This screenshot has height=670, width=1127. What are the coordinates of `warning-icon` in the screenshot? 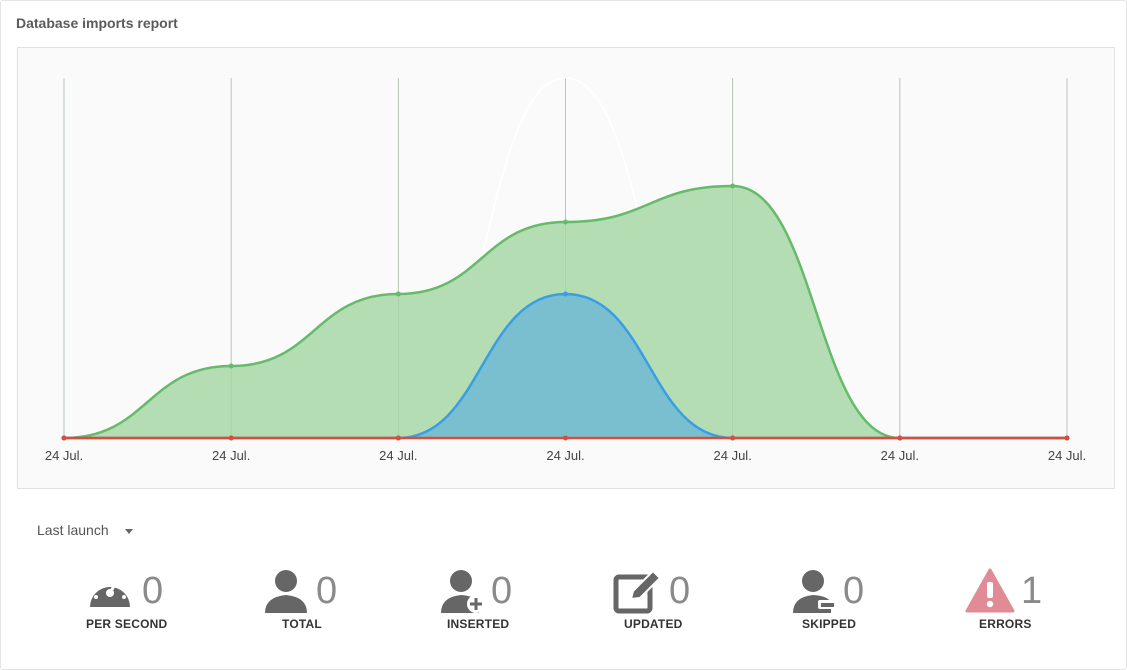 It's located at (990, 591).